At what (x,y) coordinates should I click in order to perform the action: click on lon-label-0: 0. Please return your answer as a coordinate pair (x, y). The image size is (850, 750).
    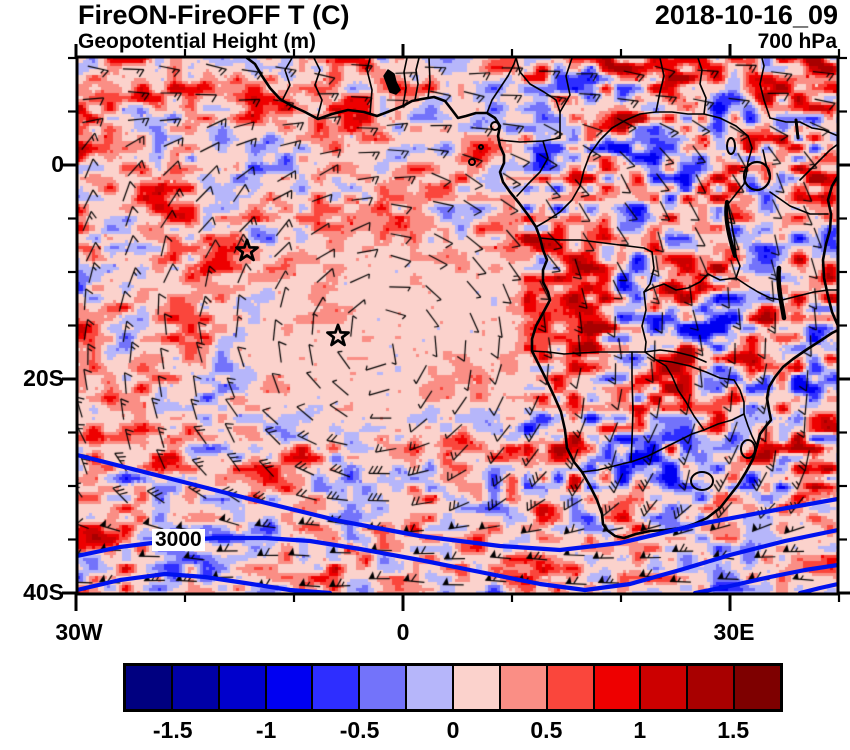
    Looking at the image, I should click on (403, 632).